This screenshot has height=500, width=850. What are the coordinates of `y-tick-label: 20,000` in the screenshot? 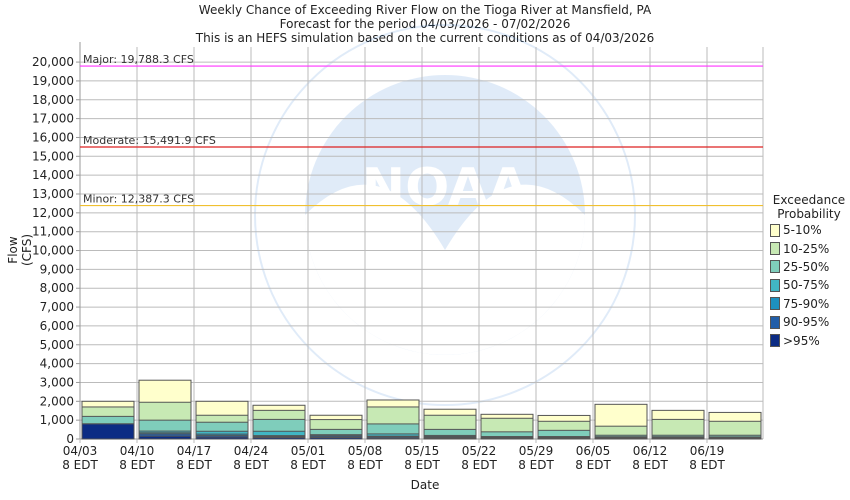 It's located at (53, 62).